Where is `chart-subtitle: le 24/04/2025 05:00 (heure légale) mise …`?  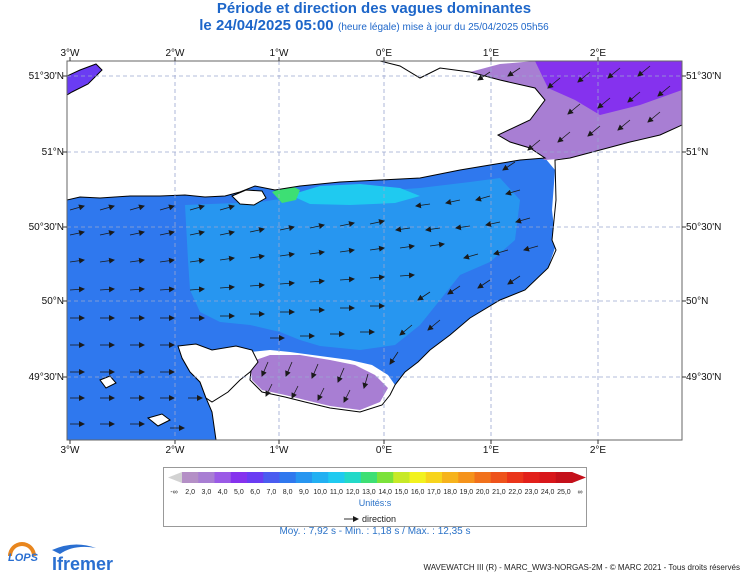 chart-subtitle: le 24/04/2025 05:00 (heure légale) mise … is located at coordinates (374, 27).